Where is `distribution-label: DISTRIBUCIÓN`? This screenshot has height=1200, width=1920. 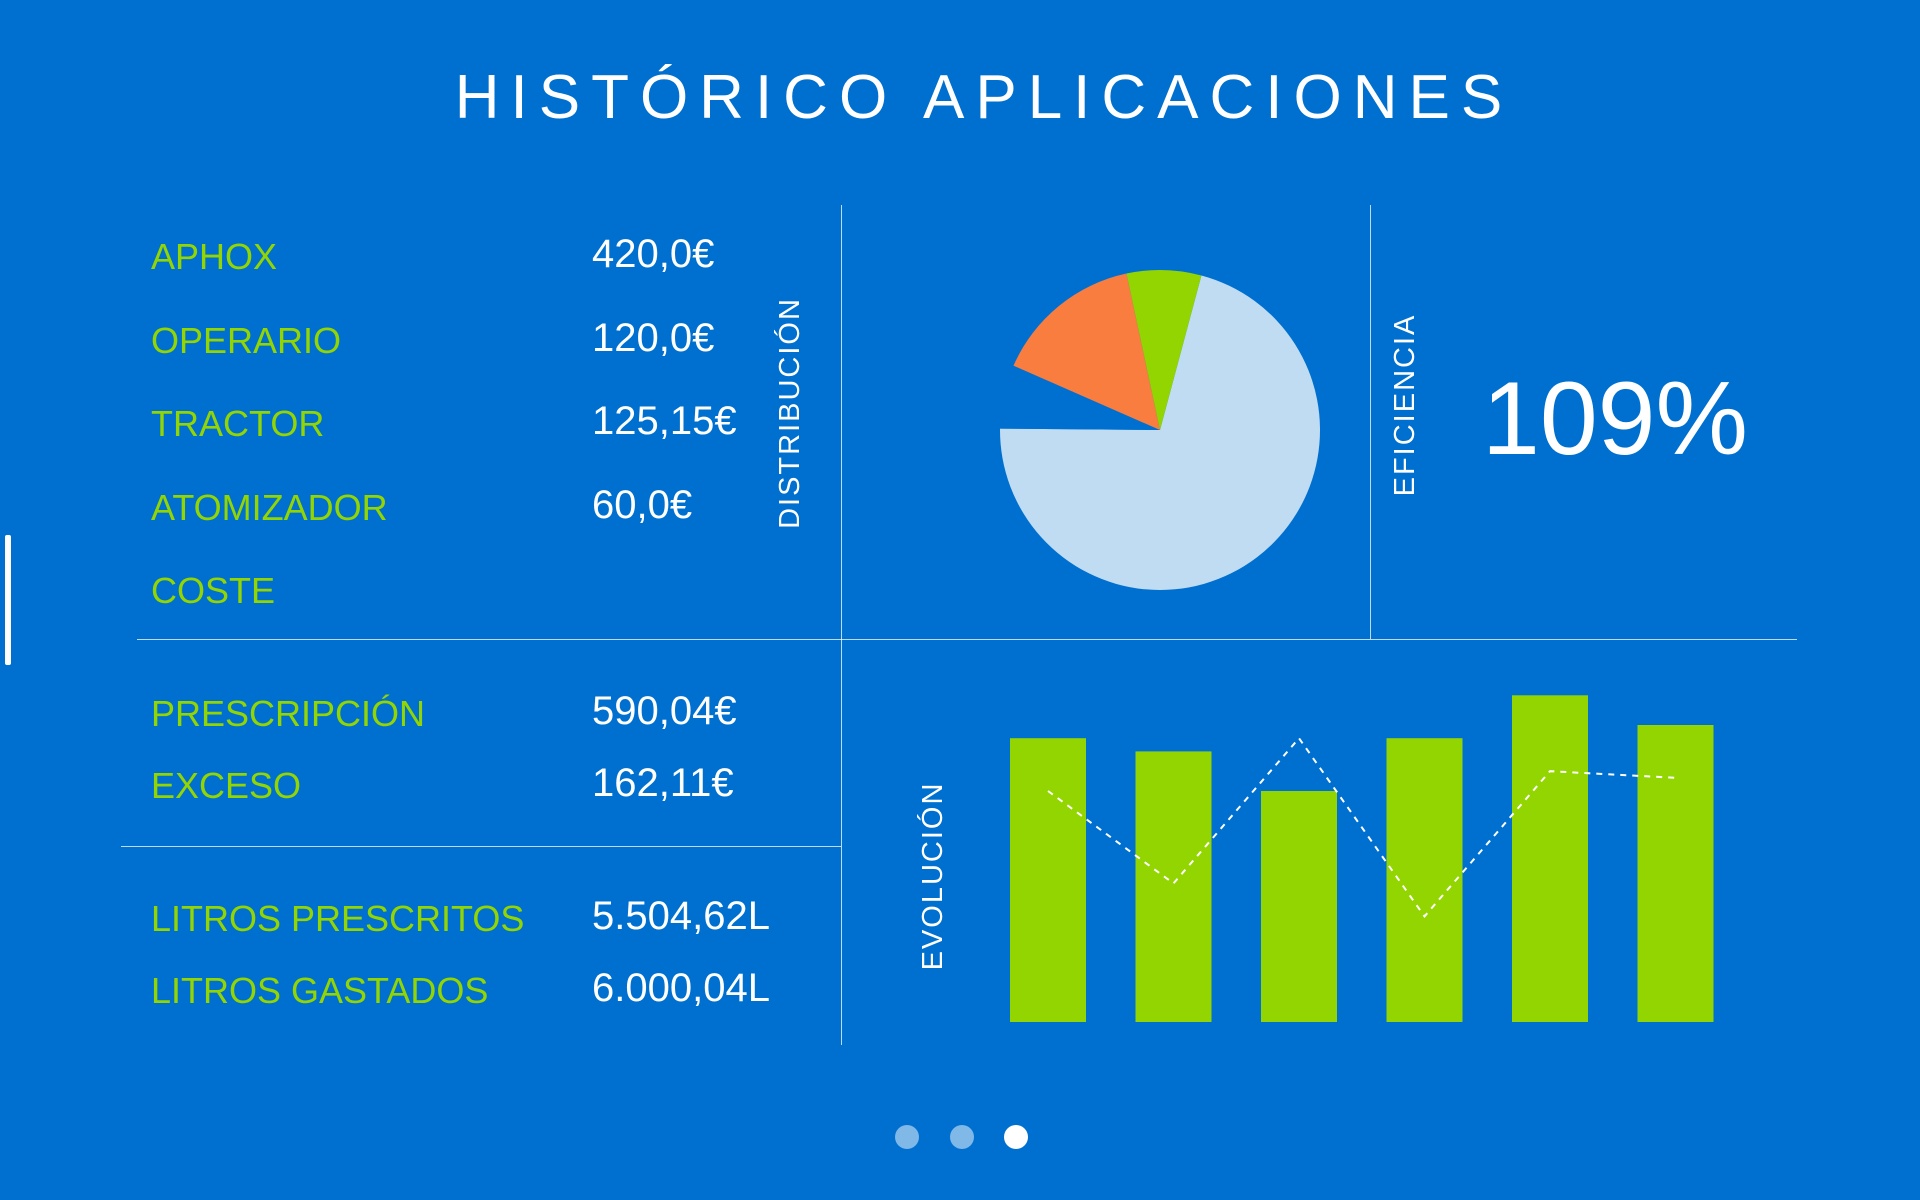 distribution-label: DISTRIBUCIÓN is located at coordinates (790, 413).